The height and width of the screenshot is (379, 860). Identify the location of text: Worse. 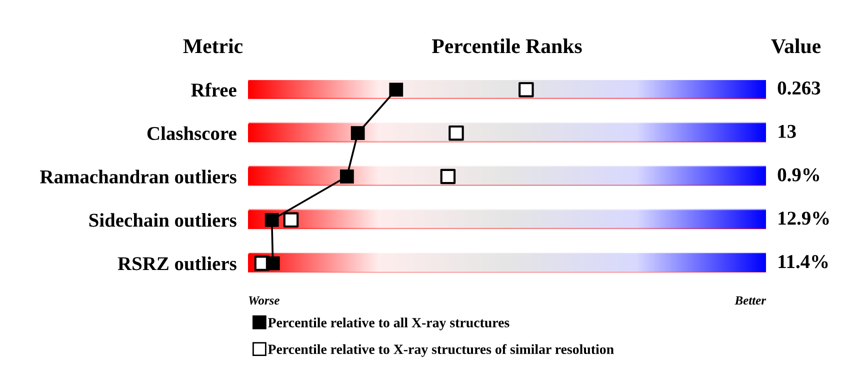
(264, 300).